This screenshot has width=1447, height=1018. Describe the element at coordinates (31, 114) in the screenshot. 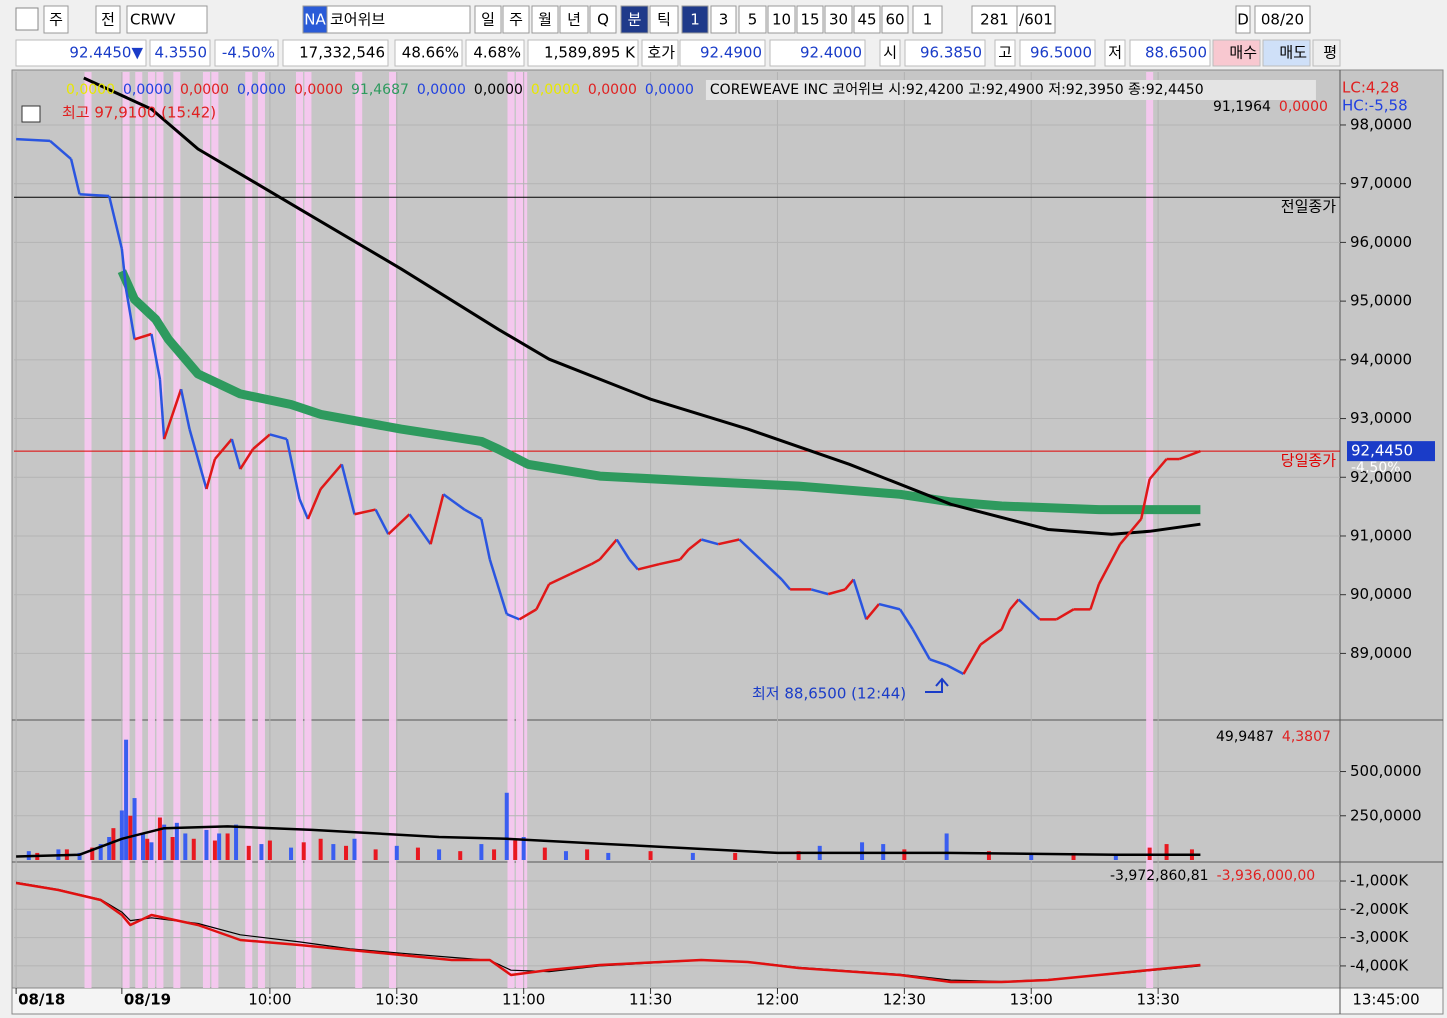

I see `memo-icon` at that location.